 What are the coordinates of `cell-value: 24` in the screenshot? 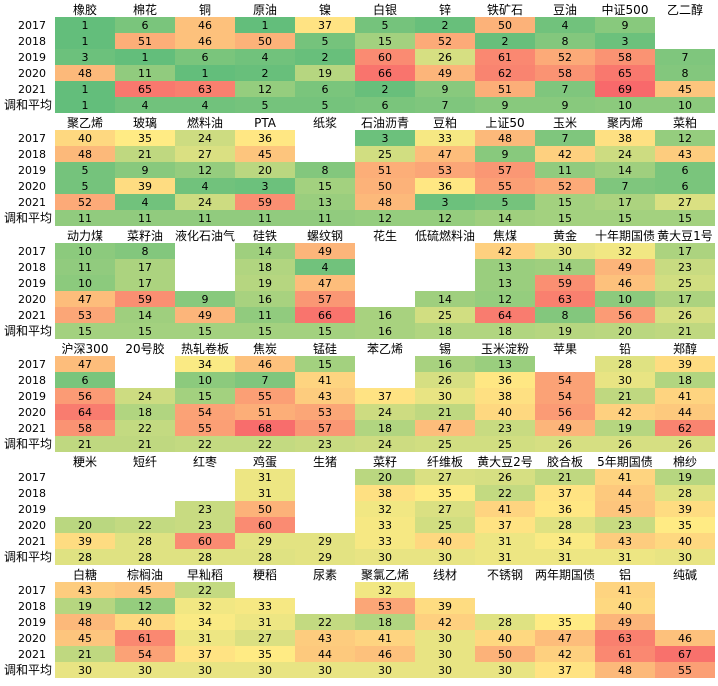 It's located at (385, 444).